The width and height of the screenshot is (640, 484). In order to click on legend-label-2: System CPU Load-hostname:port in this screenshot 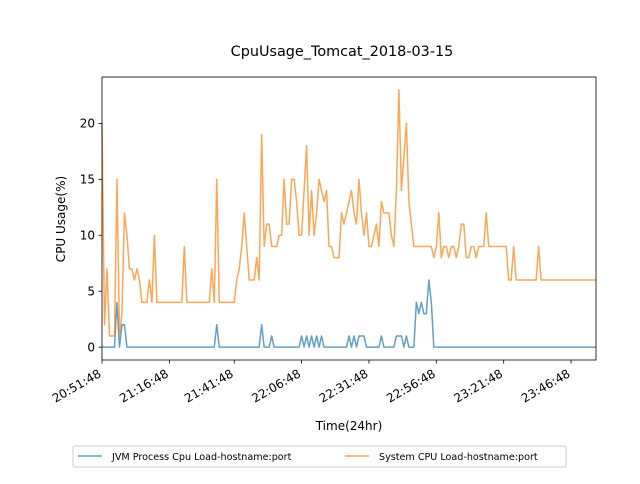, I will do `click(458, 457)`.